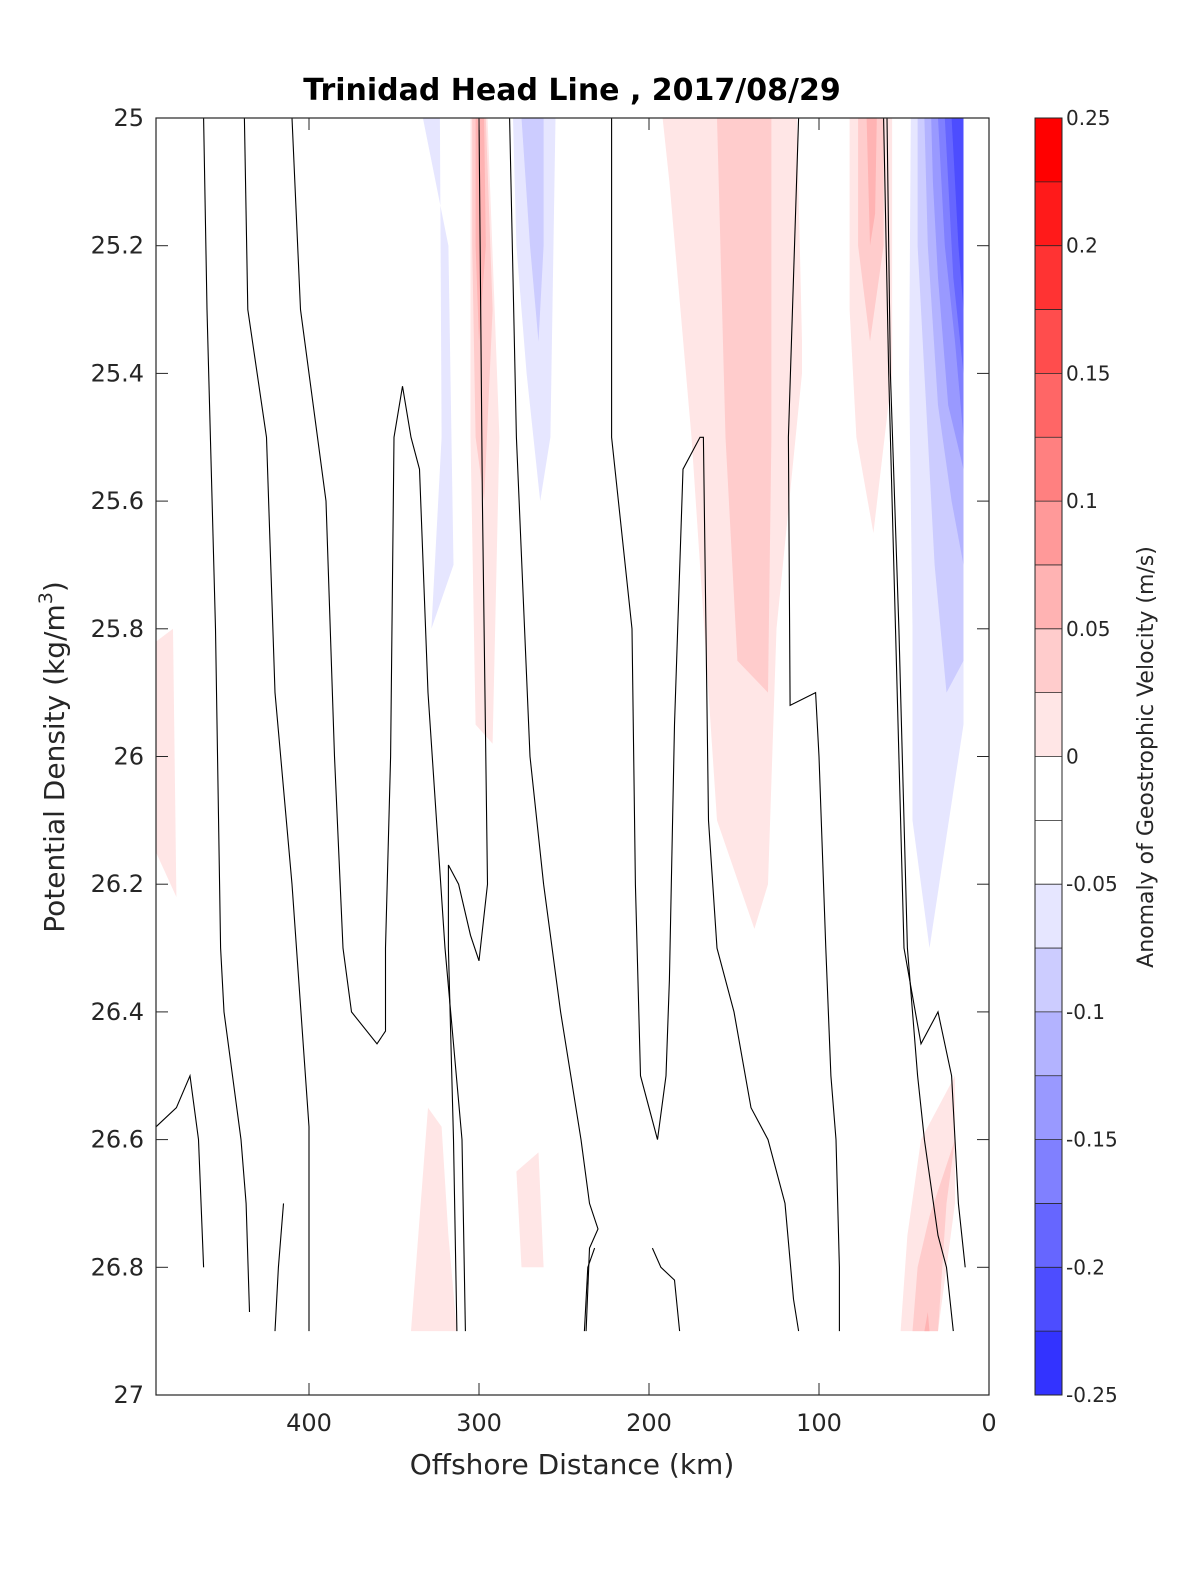 The height and width of the screenshot is (1575, 1200). What do you see at coordinates (1082, 246) in the screenshot?
I see `colorbar-tick-label: 0.2` at bounding box center [1082, 246].